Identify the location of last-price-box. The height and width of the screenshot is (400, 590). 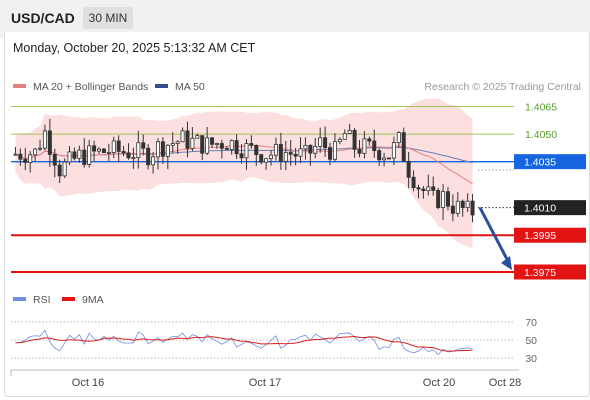
(550, 208).